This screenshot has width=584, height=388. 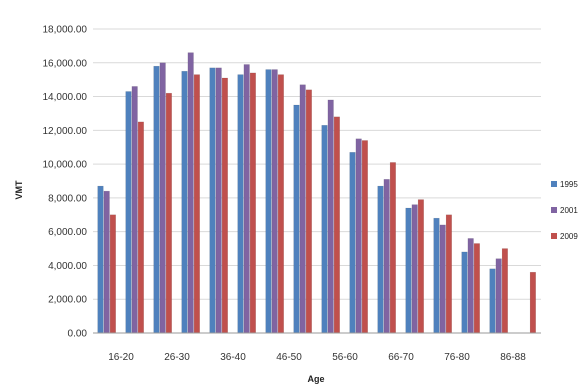 I want to click on bar-2009-89+, so click(x=532, y=302).